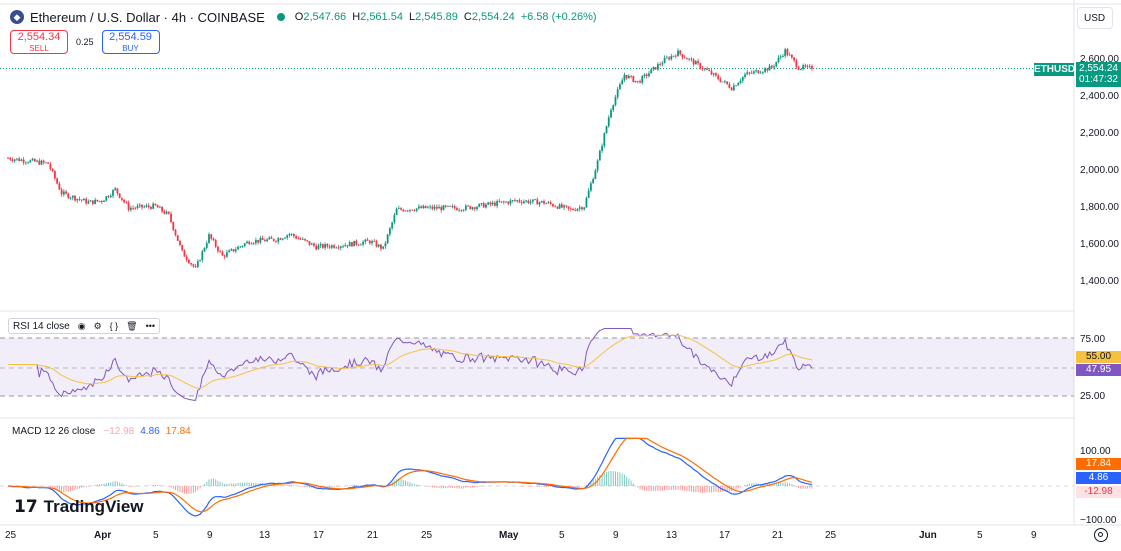 The image size is (1121, 551). Describe the element at coordinates (1093, 339) in the screenshot. I see `rsi-axis-label: 75.00` at that location.